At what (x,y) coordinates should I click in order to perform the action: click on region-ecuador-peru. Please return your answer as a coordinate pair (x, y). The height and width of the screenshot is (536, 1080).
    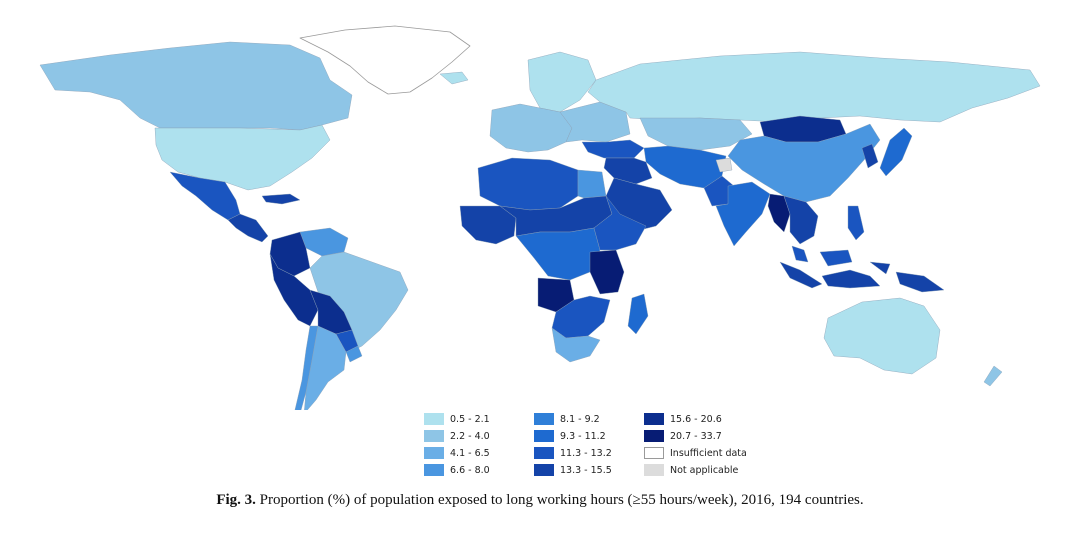
    Looking at the image, I should click on (294, 290).